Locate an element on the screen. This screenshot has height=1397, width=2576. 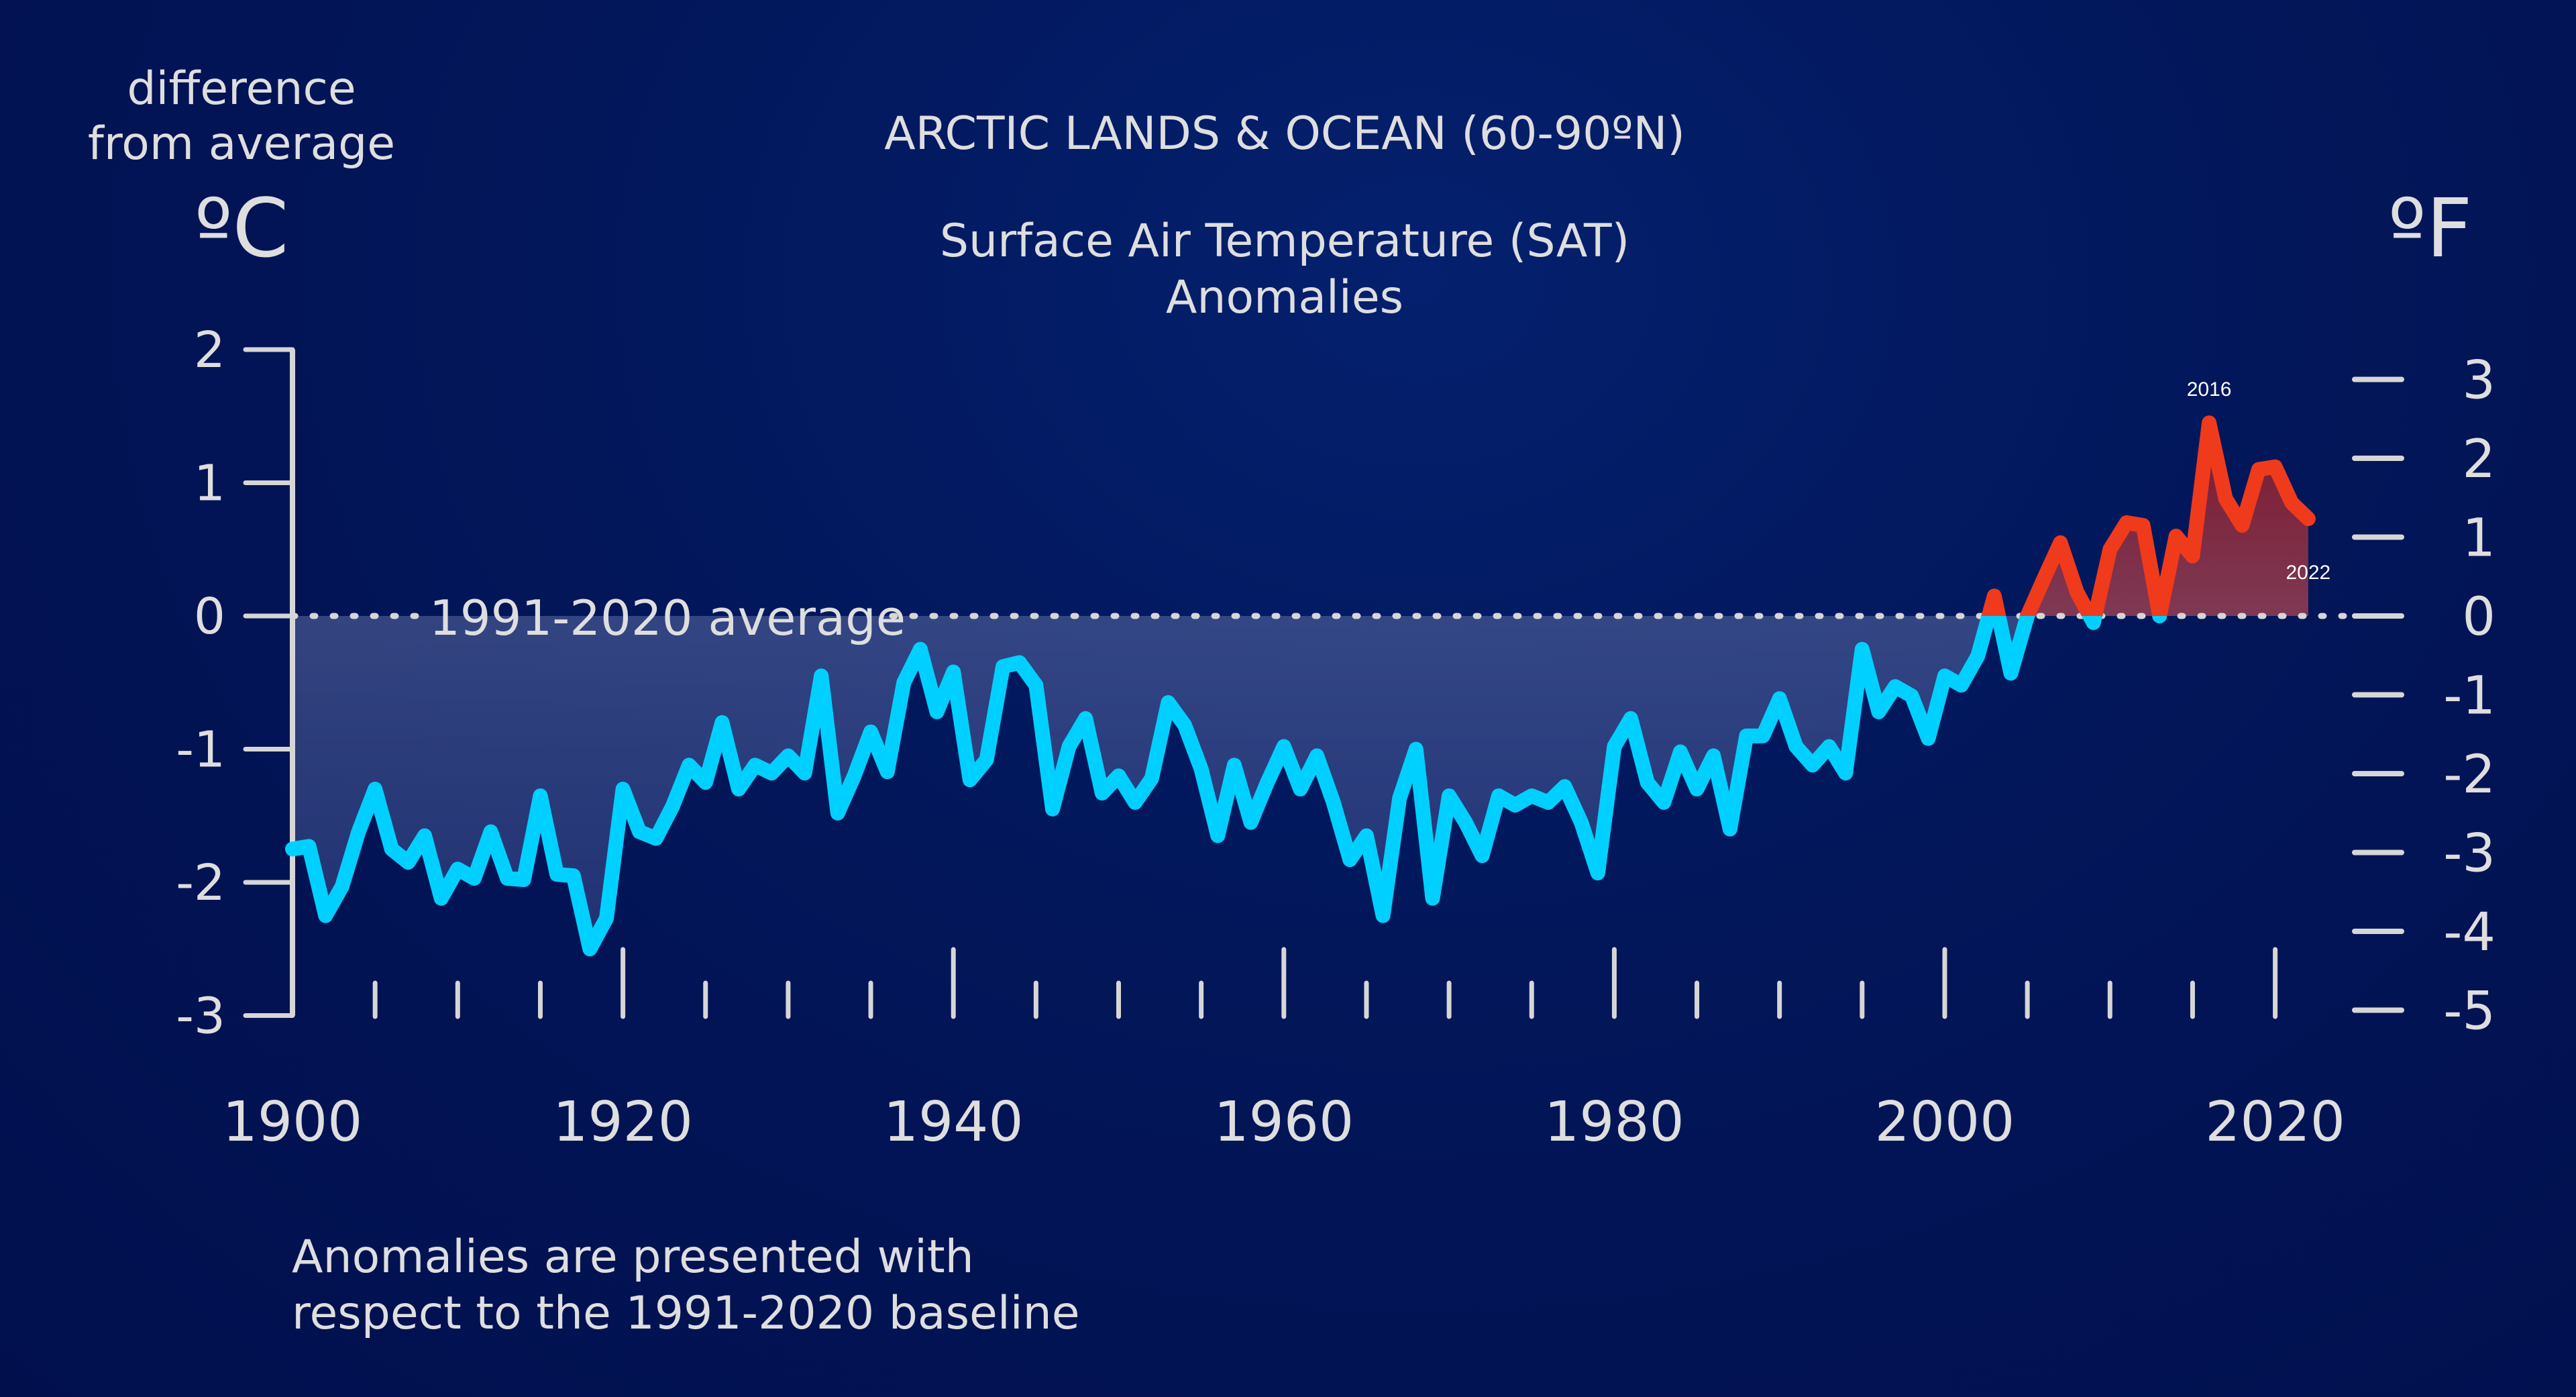
x-tick-label: 1920 is located at coordinates (623, 1122).